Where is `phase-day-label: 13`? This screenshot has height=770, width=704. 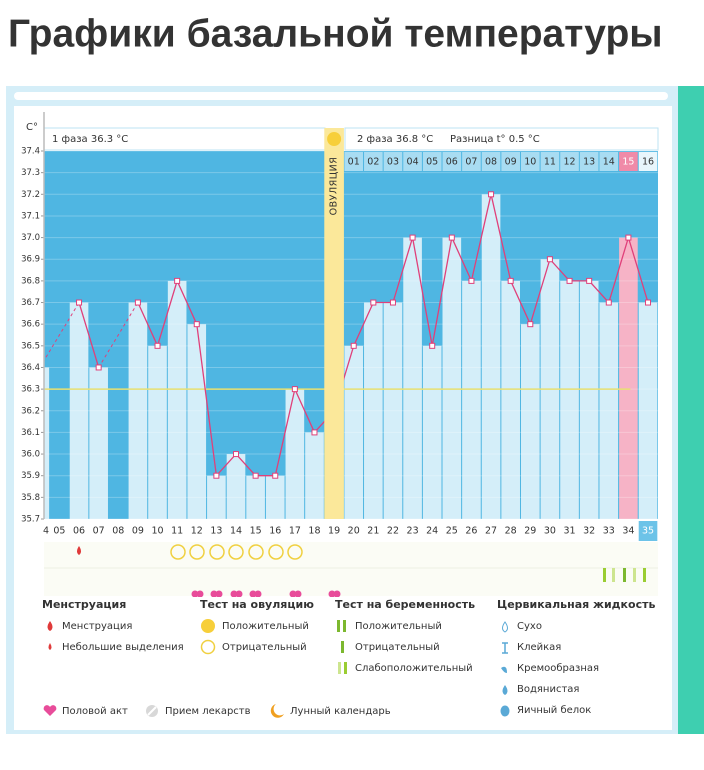 phase-day-label: 13 is located at coordinates (589, 162).